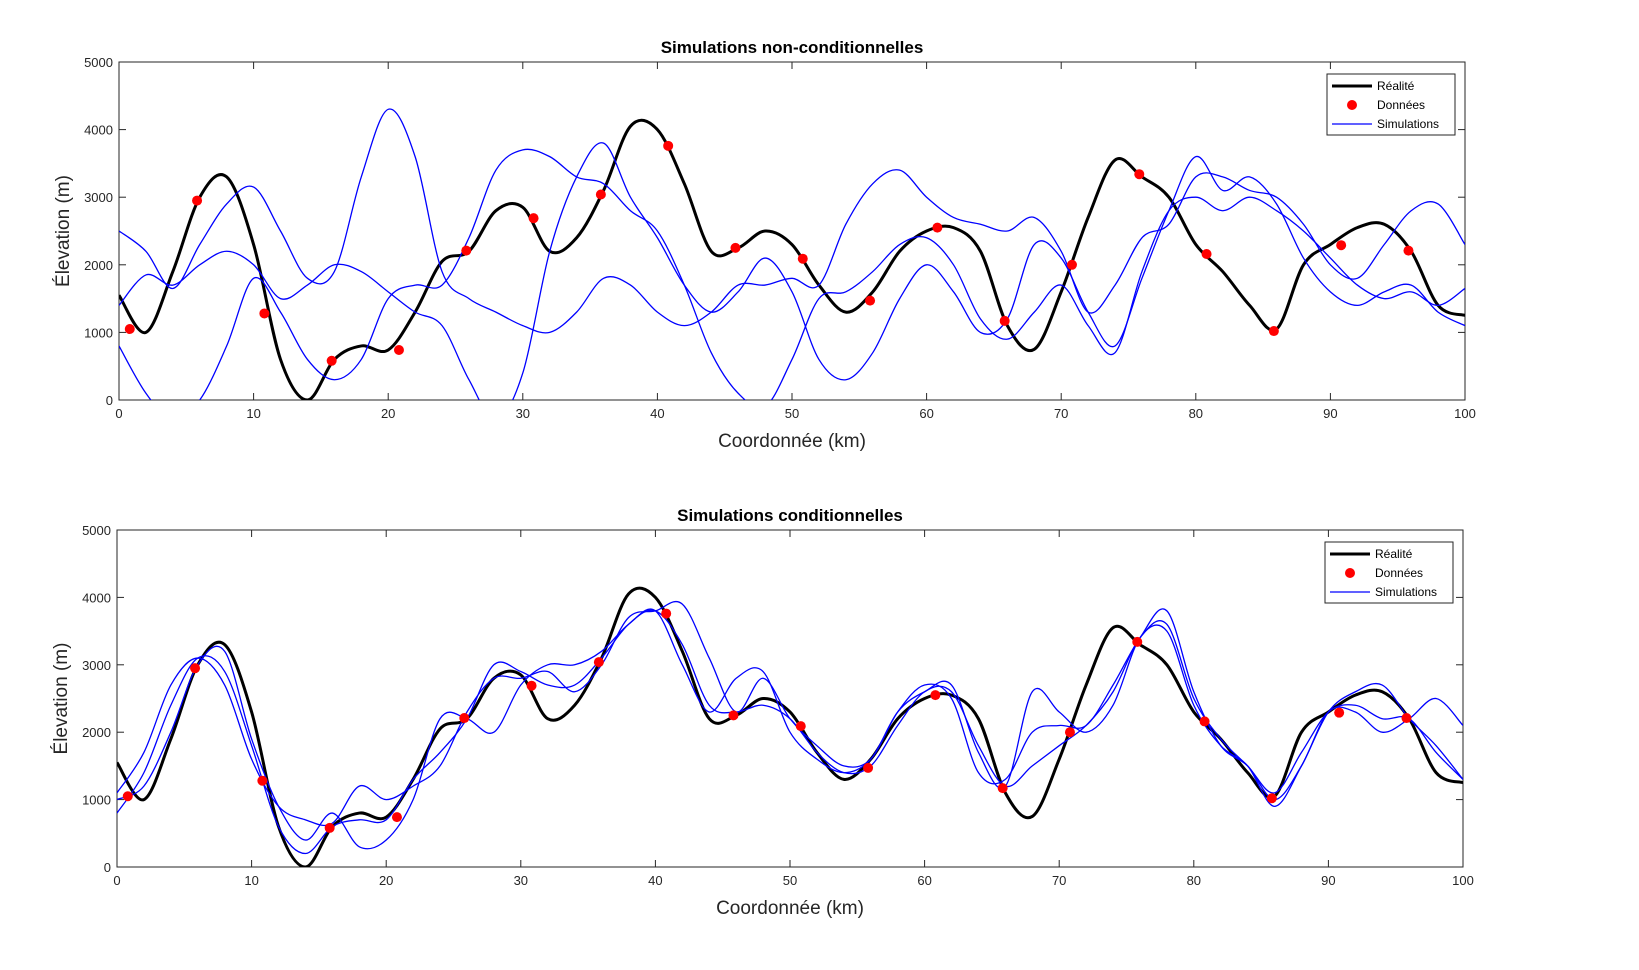  I want to click on chart-title: Simulations non-conditionnelles, so click(792, 47).